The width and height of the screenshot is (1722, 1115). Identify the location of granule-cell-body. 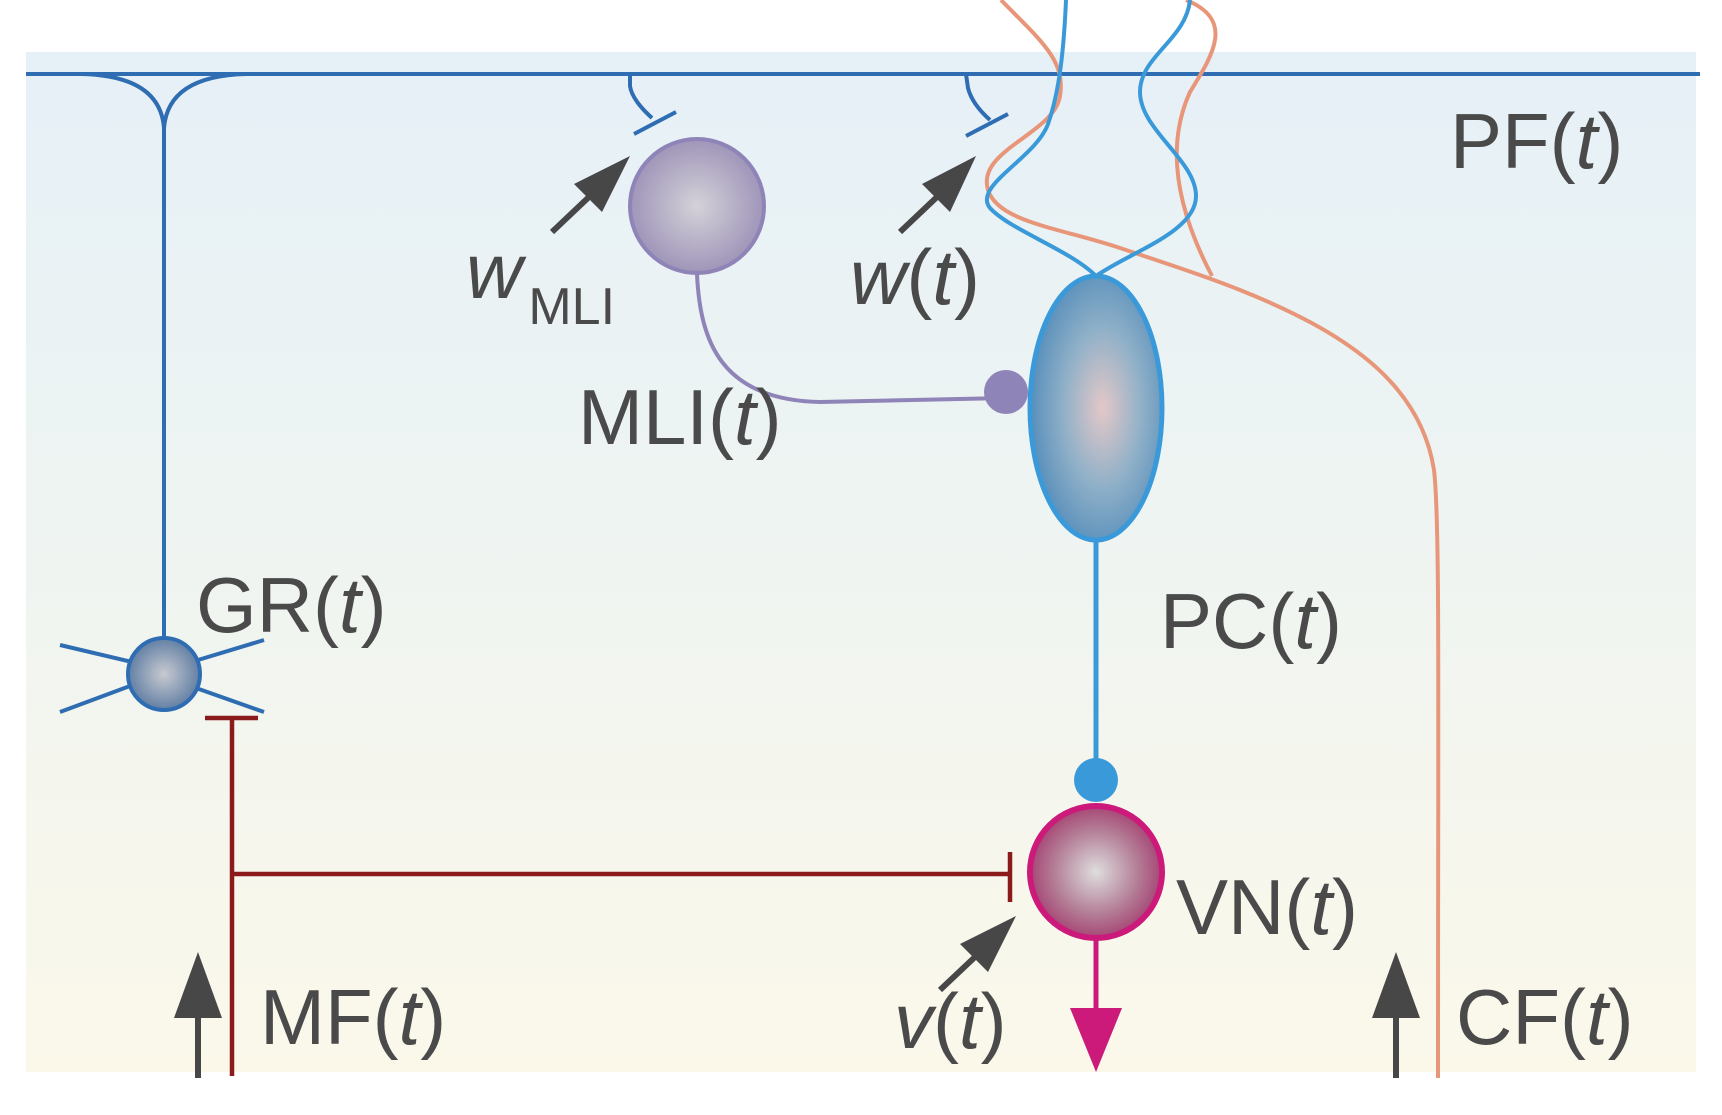
(164, 674).